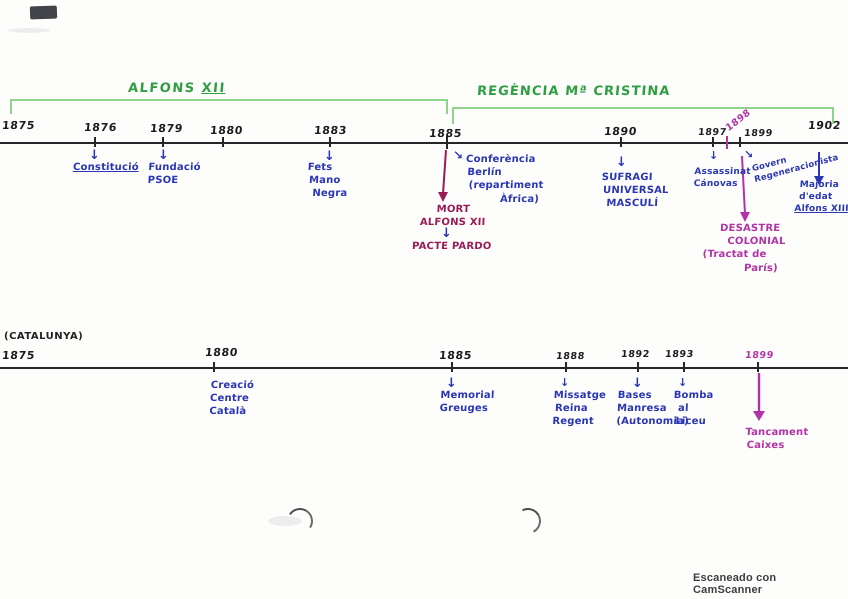 The width and height of the screenshot is (848, 599). Describe the element at coordinates (506, 186) in the screenshot. I see `text-line: (repartiment` at that location.